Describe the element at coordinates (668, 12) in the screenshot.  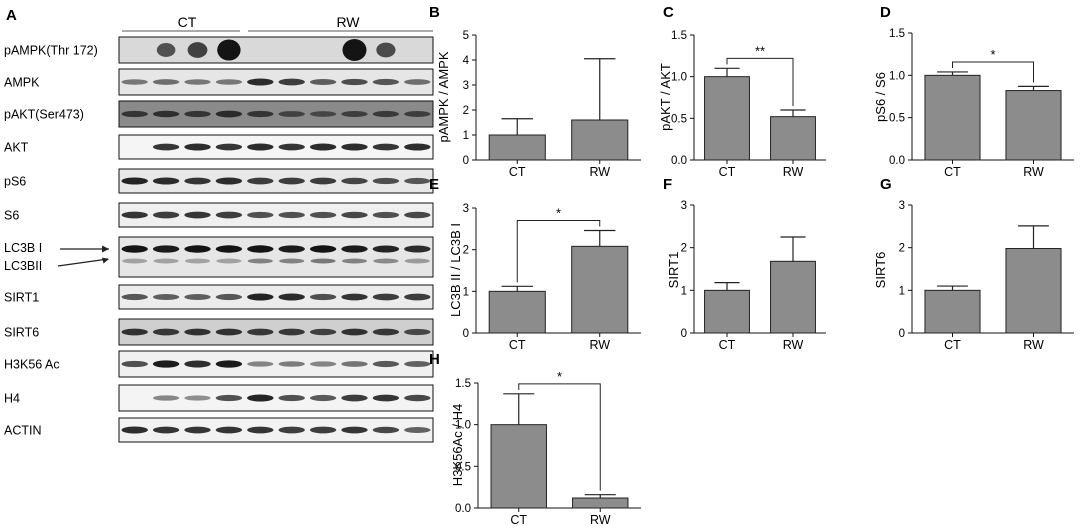
I see `panel-letter: C` at that location.